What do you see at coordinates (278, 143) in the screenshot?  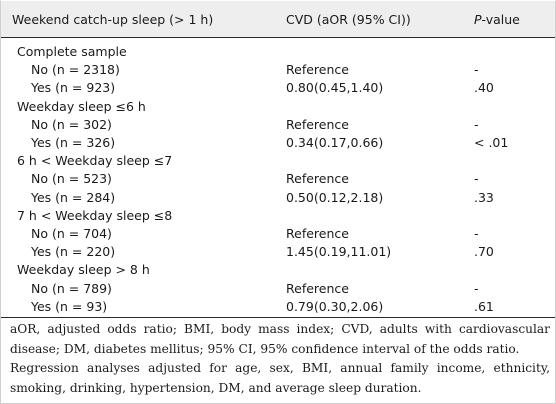 I see `table-row: Yes (n = 326) 0.34(0.17,0.66) < .01` at bounding box center [278, 143].